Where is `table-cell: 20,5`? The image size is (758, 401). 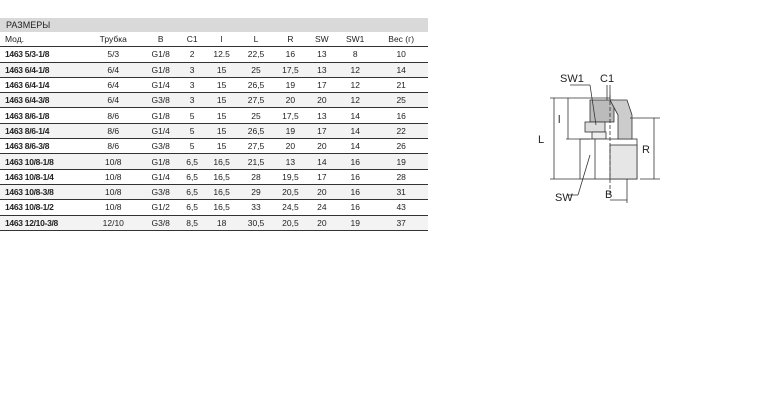
table-cell: 20,5 is located at coordinates (290, 223).